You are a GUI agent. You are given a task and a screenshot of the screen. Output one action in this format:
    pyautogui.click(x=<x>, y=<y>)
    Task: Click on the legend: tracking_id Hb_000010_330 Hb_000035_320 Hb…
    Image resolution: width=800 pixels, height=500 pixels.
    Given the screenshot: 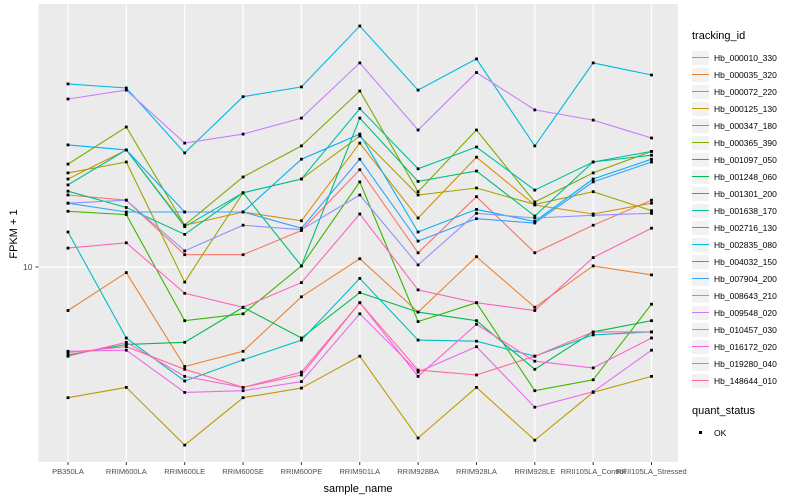 What is the action you would take?
    pyautogui.click(x=746, y=235)
    